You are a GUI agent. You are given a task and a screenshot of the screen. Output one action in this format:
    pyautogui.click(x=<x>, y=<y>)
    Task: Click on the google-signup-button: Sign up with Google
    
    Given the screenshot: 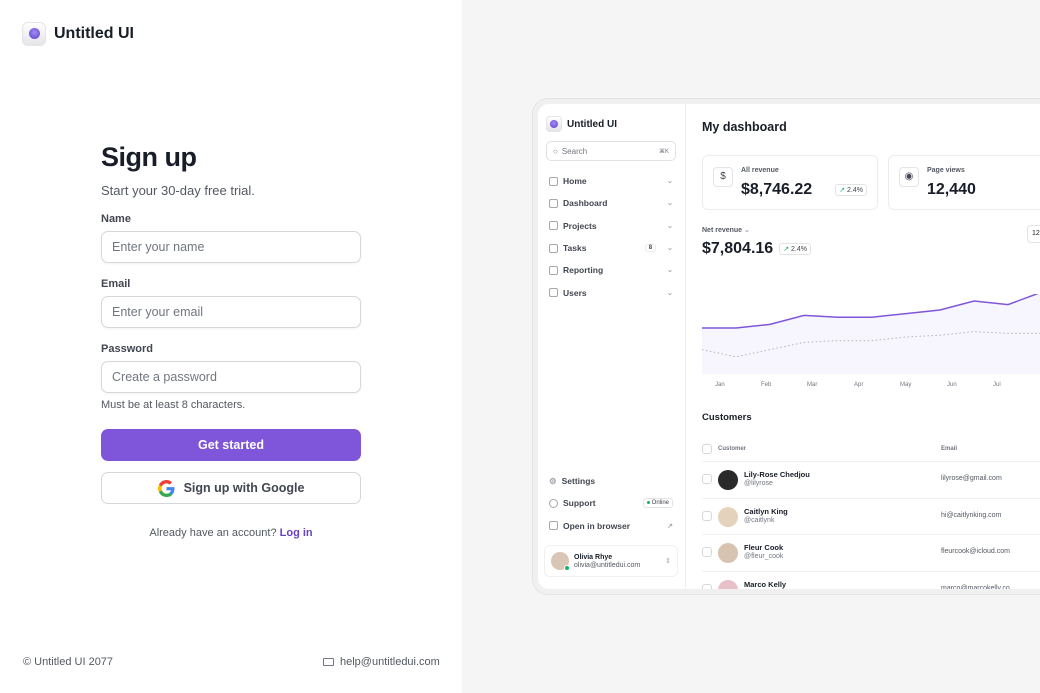 What is the action you would take?
    pyautogui.click(x=231, y=488)
    